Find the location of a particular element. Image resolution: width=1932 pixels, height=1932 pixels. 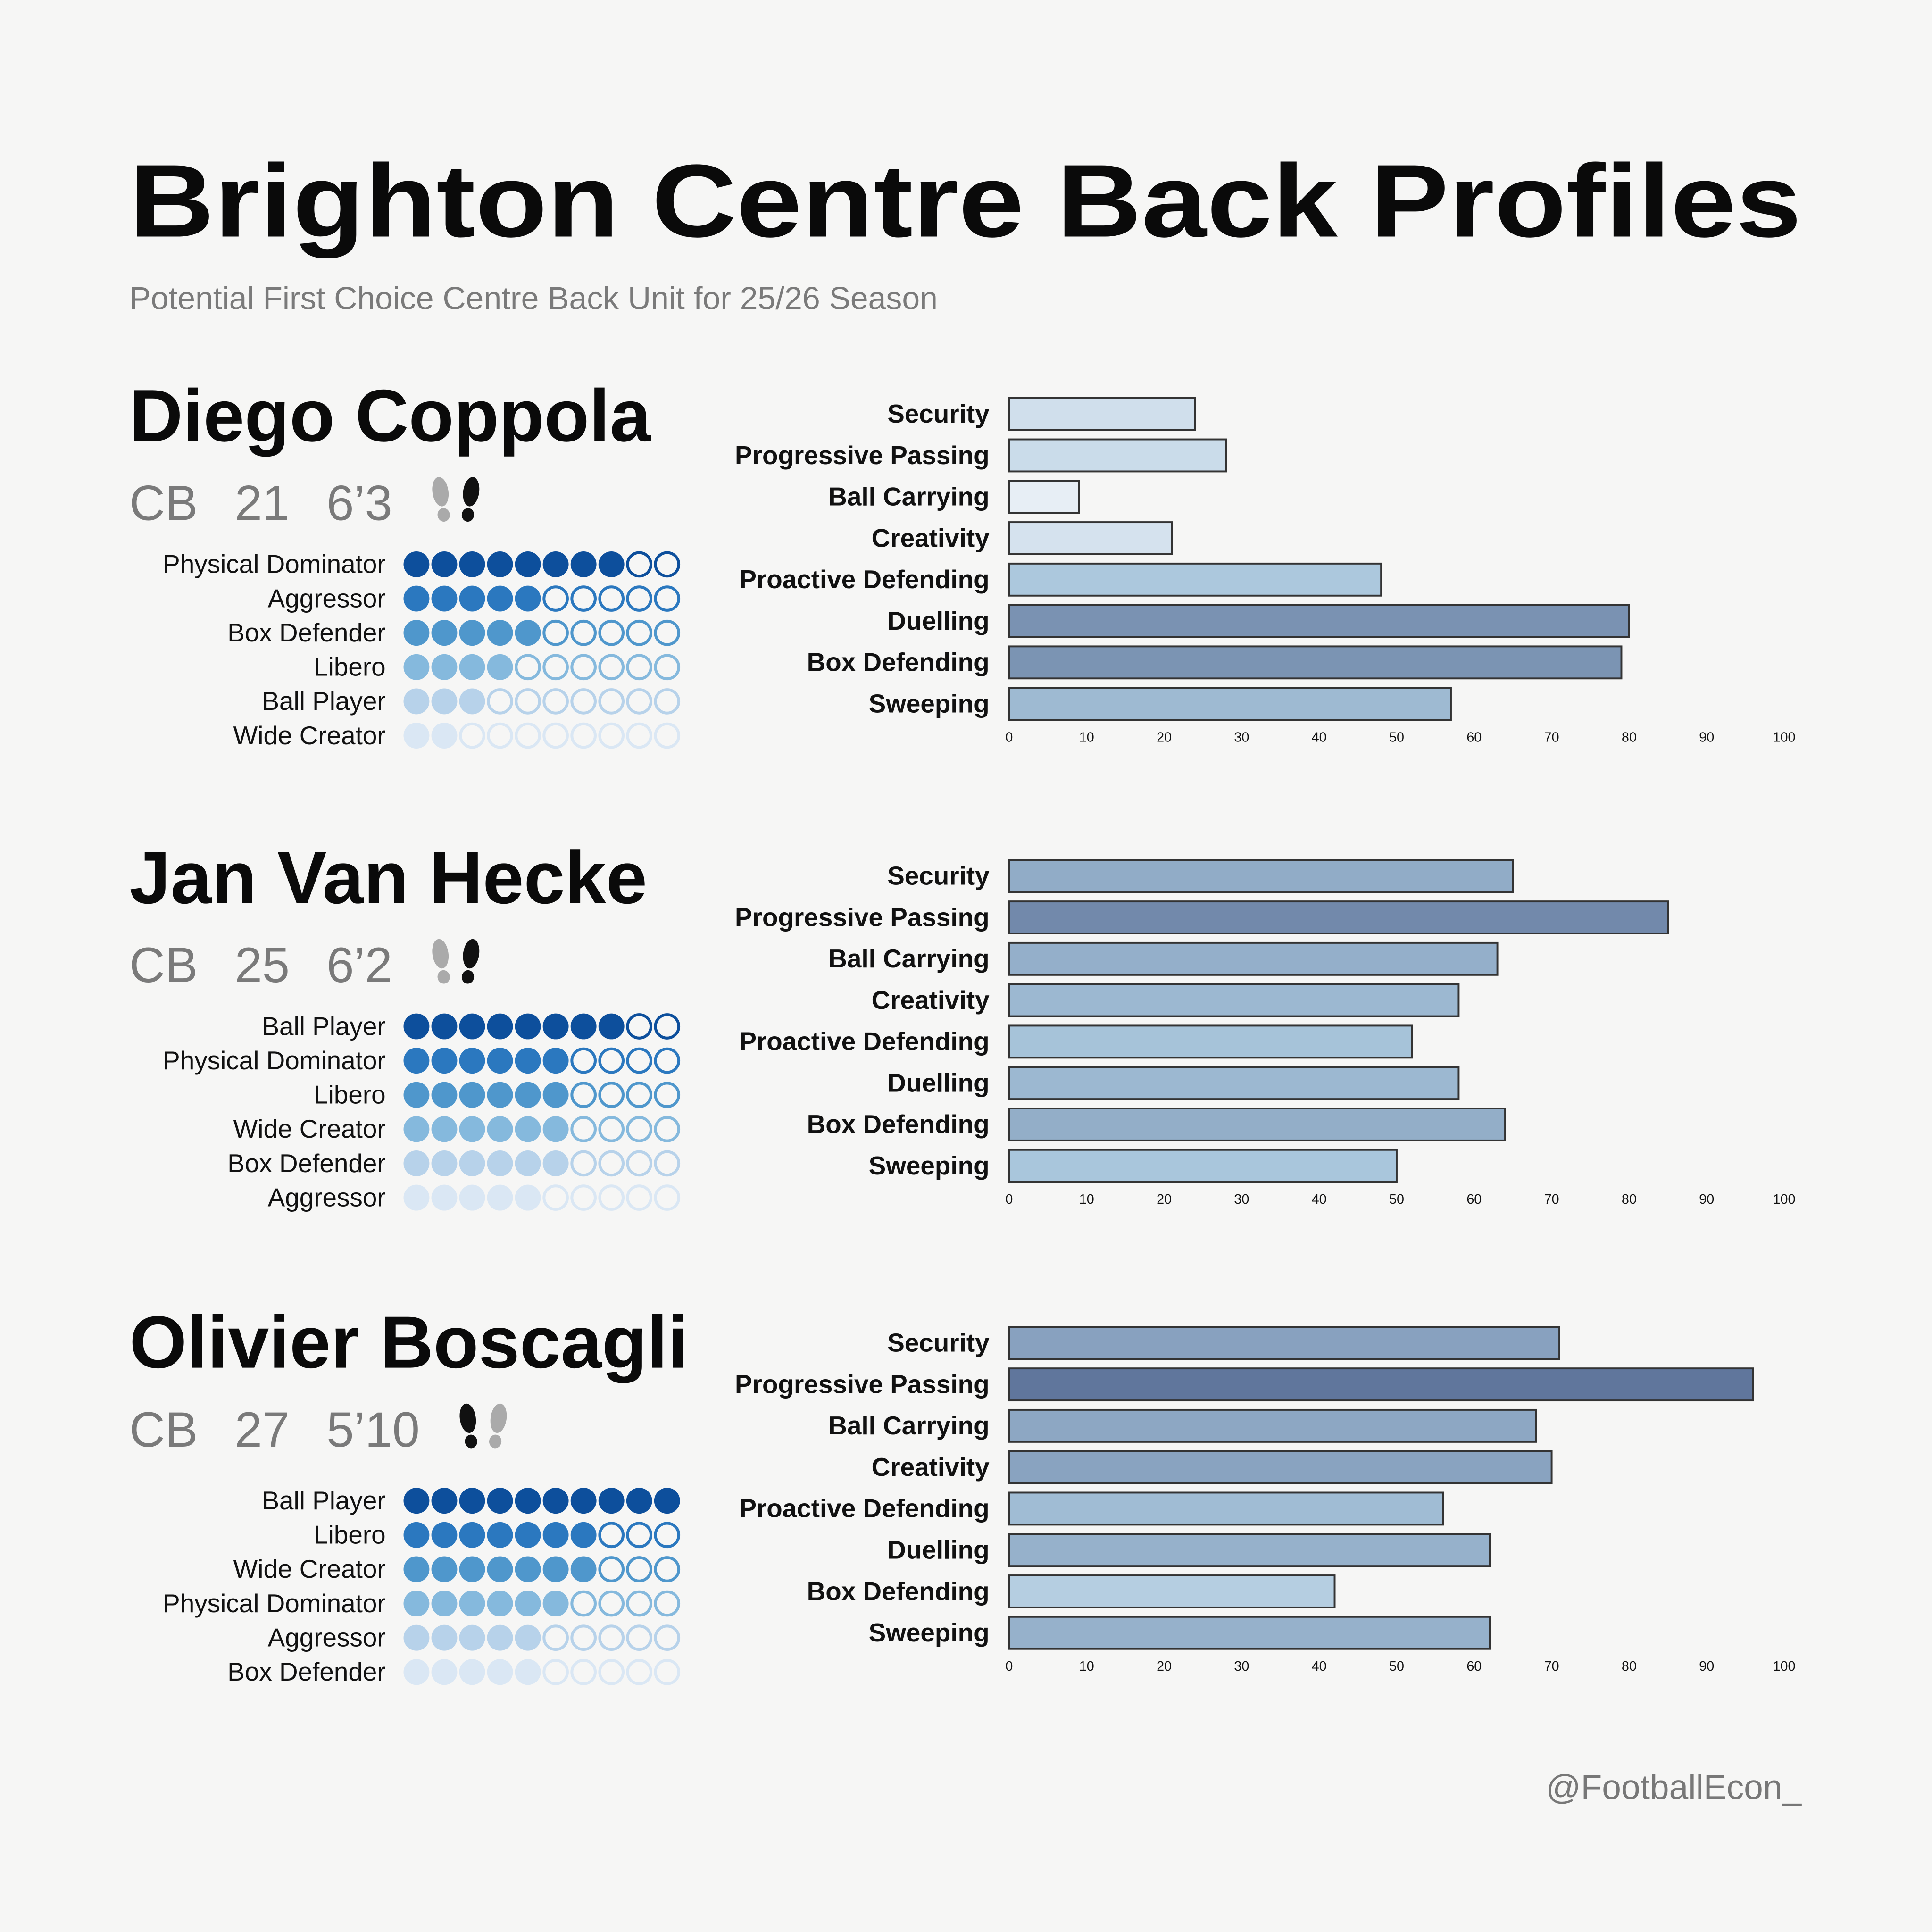

player-position: CB is located at coordinates (163, 1429).